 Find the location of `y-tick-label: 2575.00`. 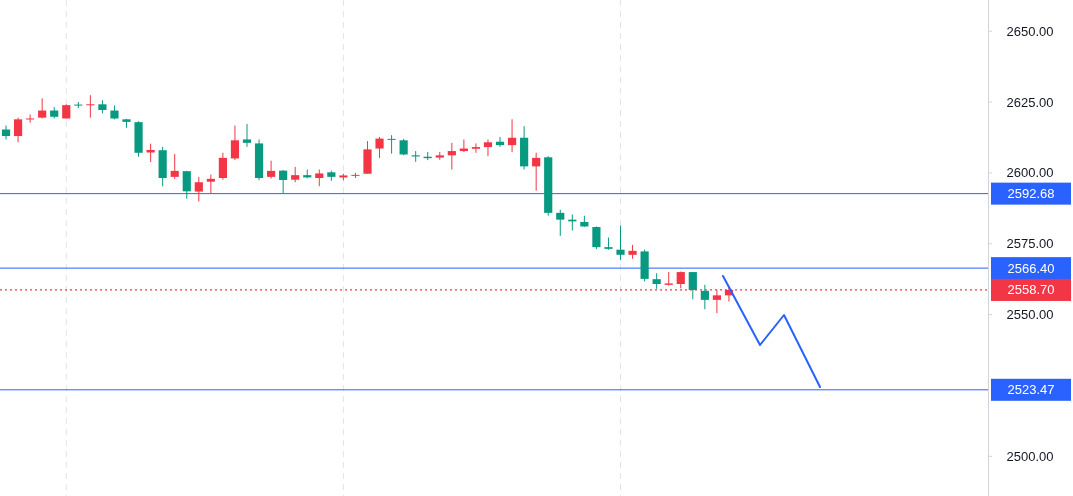

y-tick-label: 2575.00 is located at coordinates (1030, 244).